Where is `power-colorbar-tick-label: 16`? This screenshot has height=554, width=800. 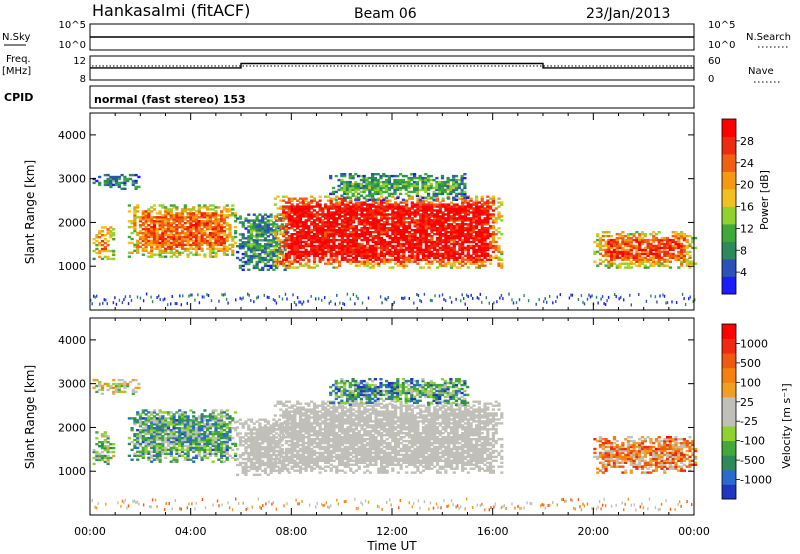 power-colorbar-tick-label: 16 is located at coordinates (747, 207).